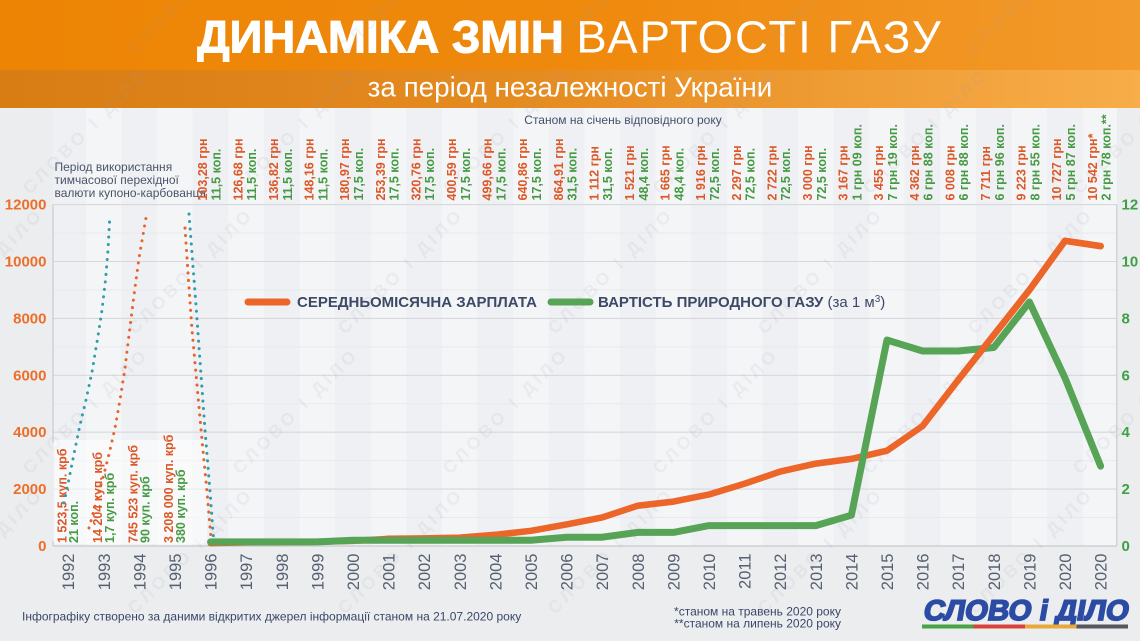 The height and width of the screenshot is (641, 1140). Describe the element at coordinates (741, 302) in the screenshot. I see `svg-text:ВАРТІСТЬ ПРИРОДНОГО ГАЗУ (за 1: ВАРТІСТЬ ПРИРОДНОГО ГАЗУ (за 1 м3)` at that location.